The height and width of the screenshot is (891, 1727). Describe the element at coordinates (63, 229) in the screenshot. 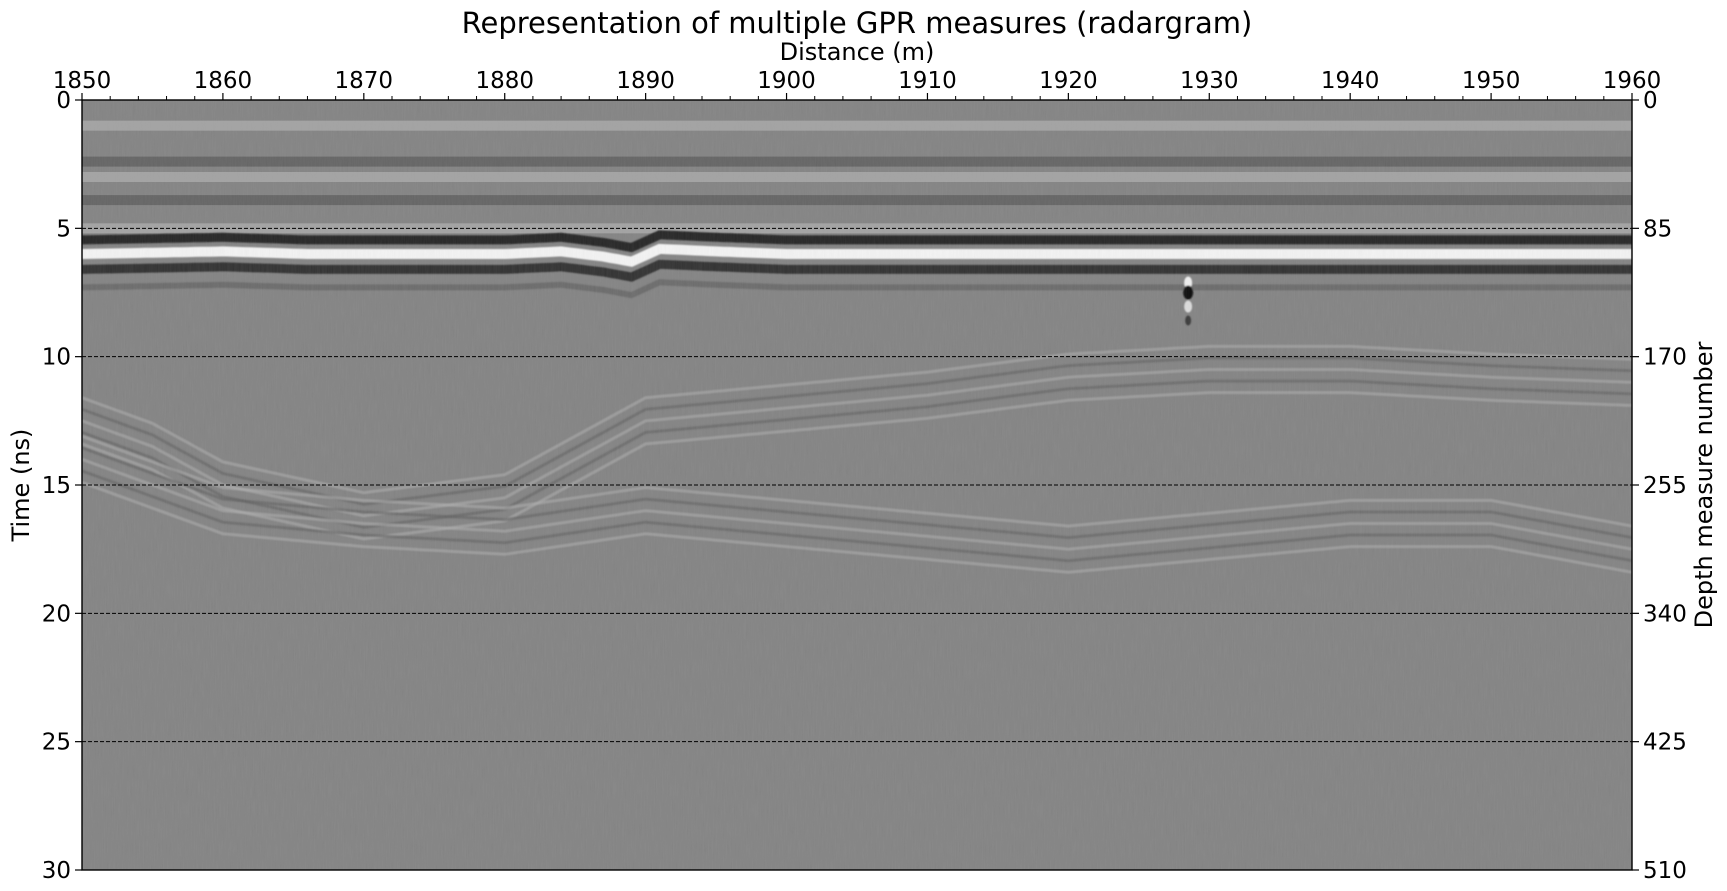

I see `y-tick-label: 5` at that location.